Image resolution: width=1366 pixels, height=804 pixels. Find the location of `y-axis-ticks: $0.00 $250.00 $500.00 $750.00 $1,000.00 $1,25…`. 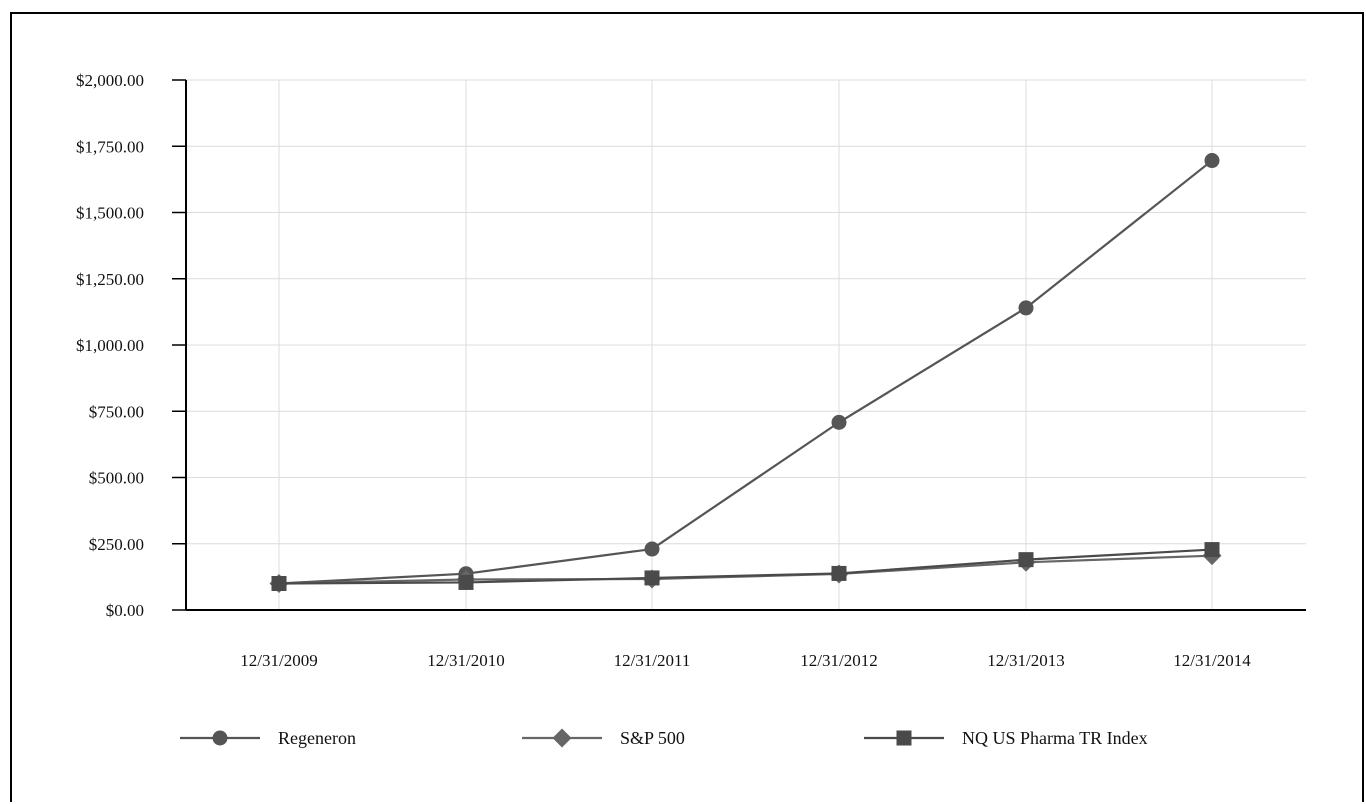

y-axis-ticks: $0.00 $250.00 $500.00 $750.00 $1,000.00 $1,25… is located at coordinates (131, 345).